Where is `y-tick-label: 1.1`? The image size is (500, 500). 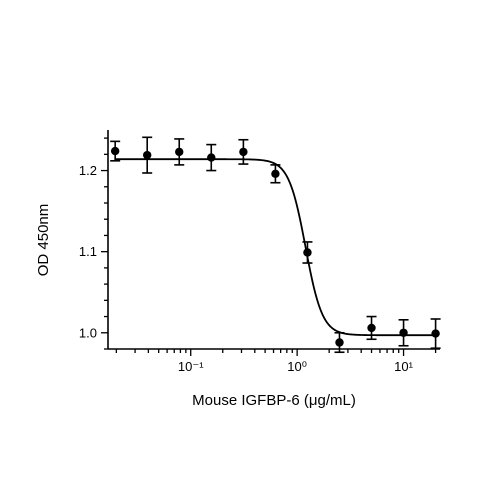
y-tick-label: 1.1 is located at coordinates (88, 251).